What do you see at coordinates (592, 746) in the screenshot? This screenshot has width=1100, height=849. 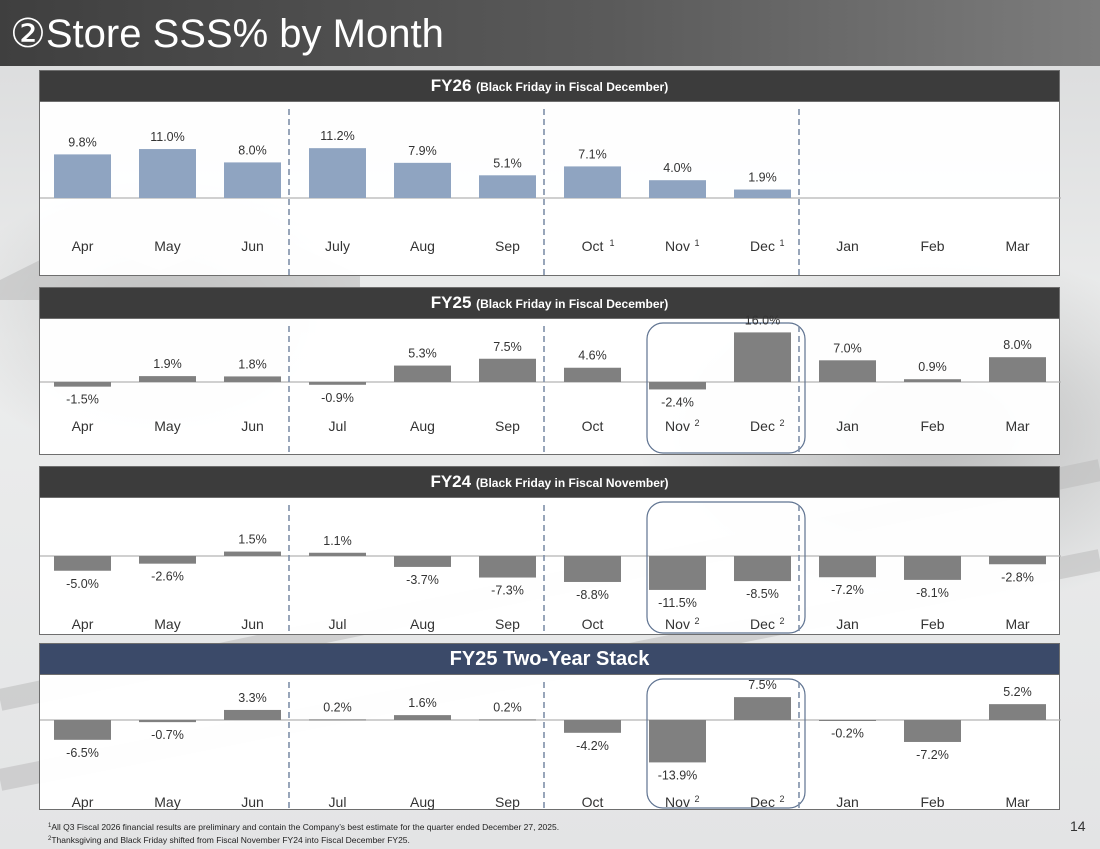 I see `data-label: -4.2%` at bounding box center [592, 746].